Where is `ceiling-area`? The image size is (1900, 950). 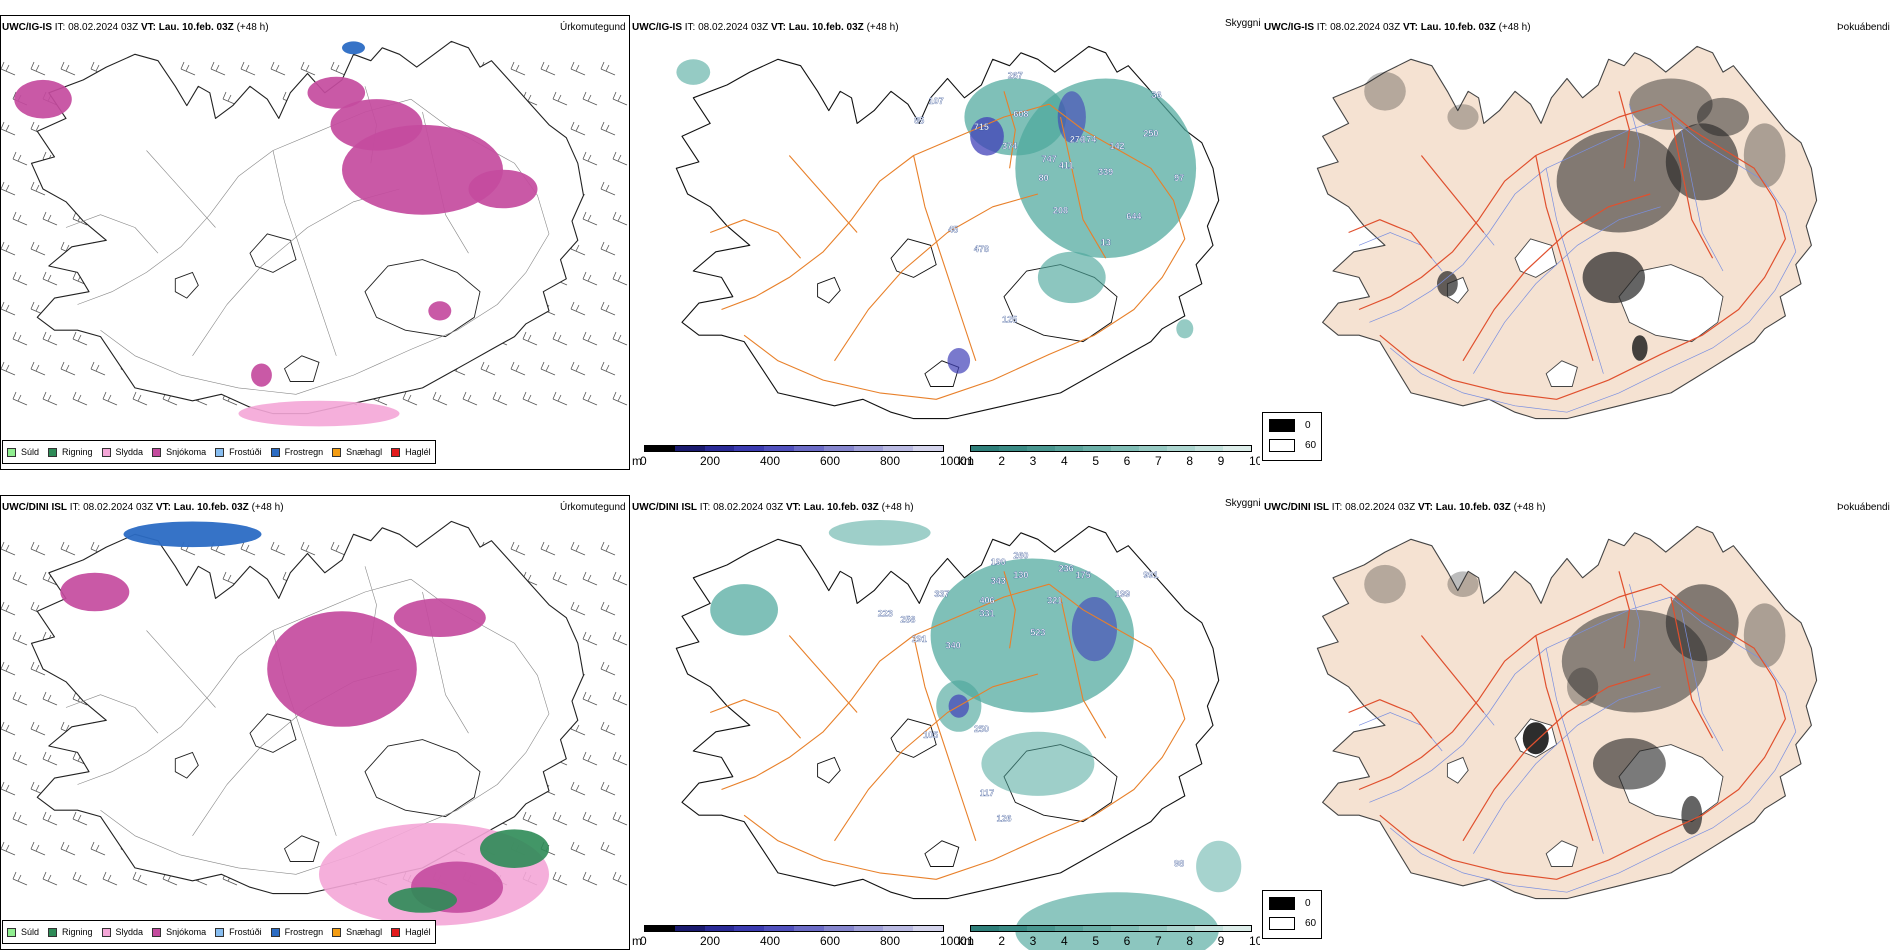
ceiling-area is located at coordinates (1071, 117).